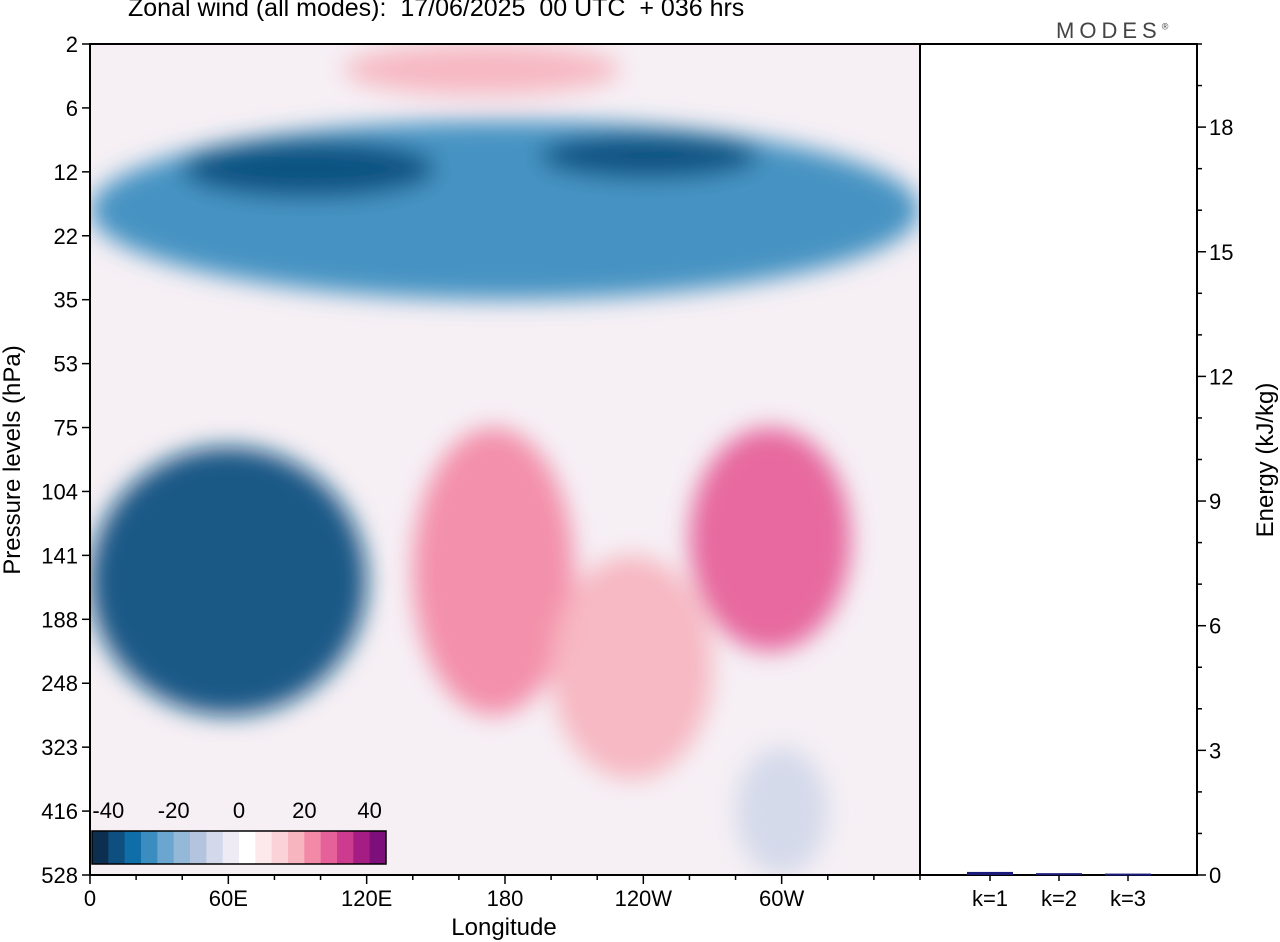  Describe the element at coordinates (1167, 26) in the screenshot. I see `registered-mark: ®` at that location.